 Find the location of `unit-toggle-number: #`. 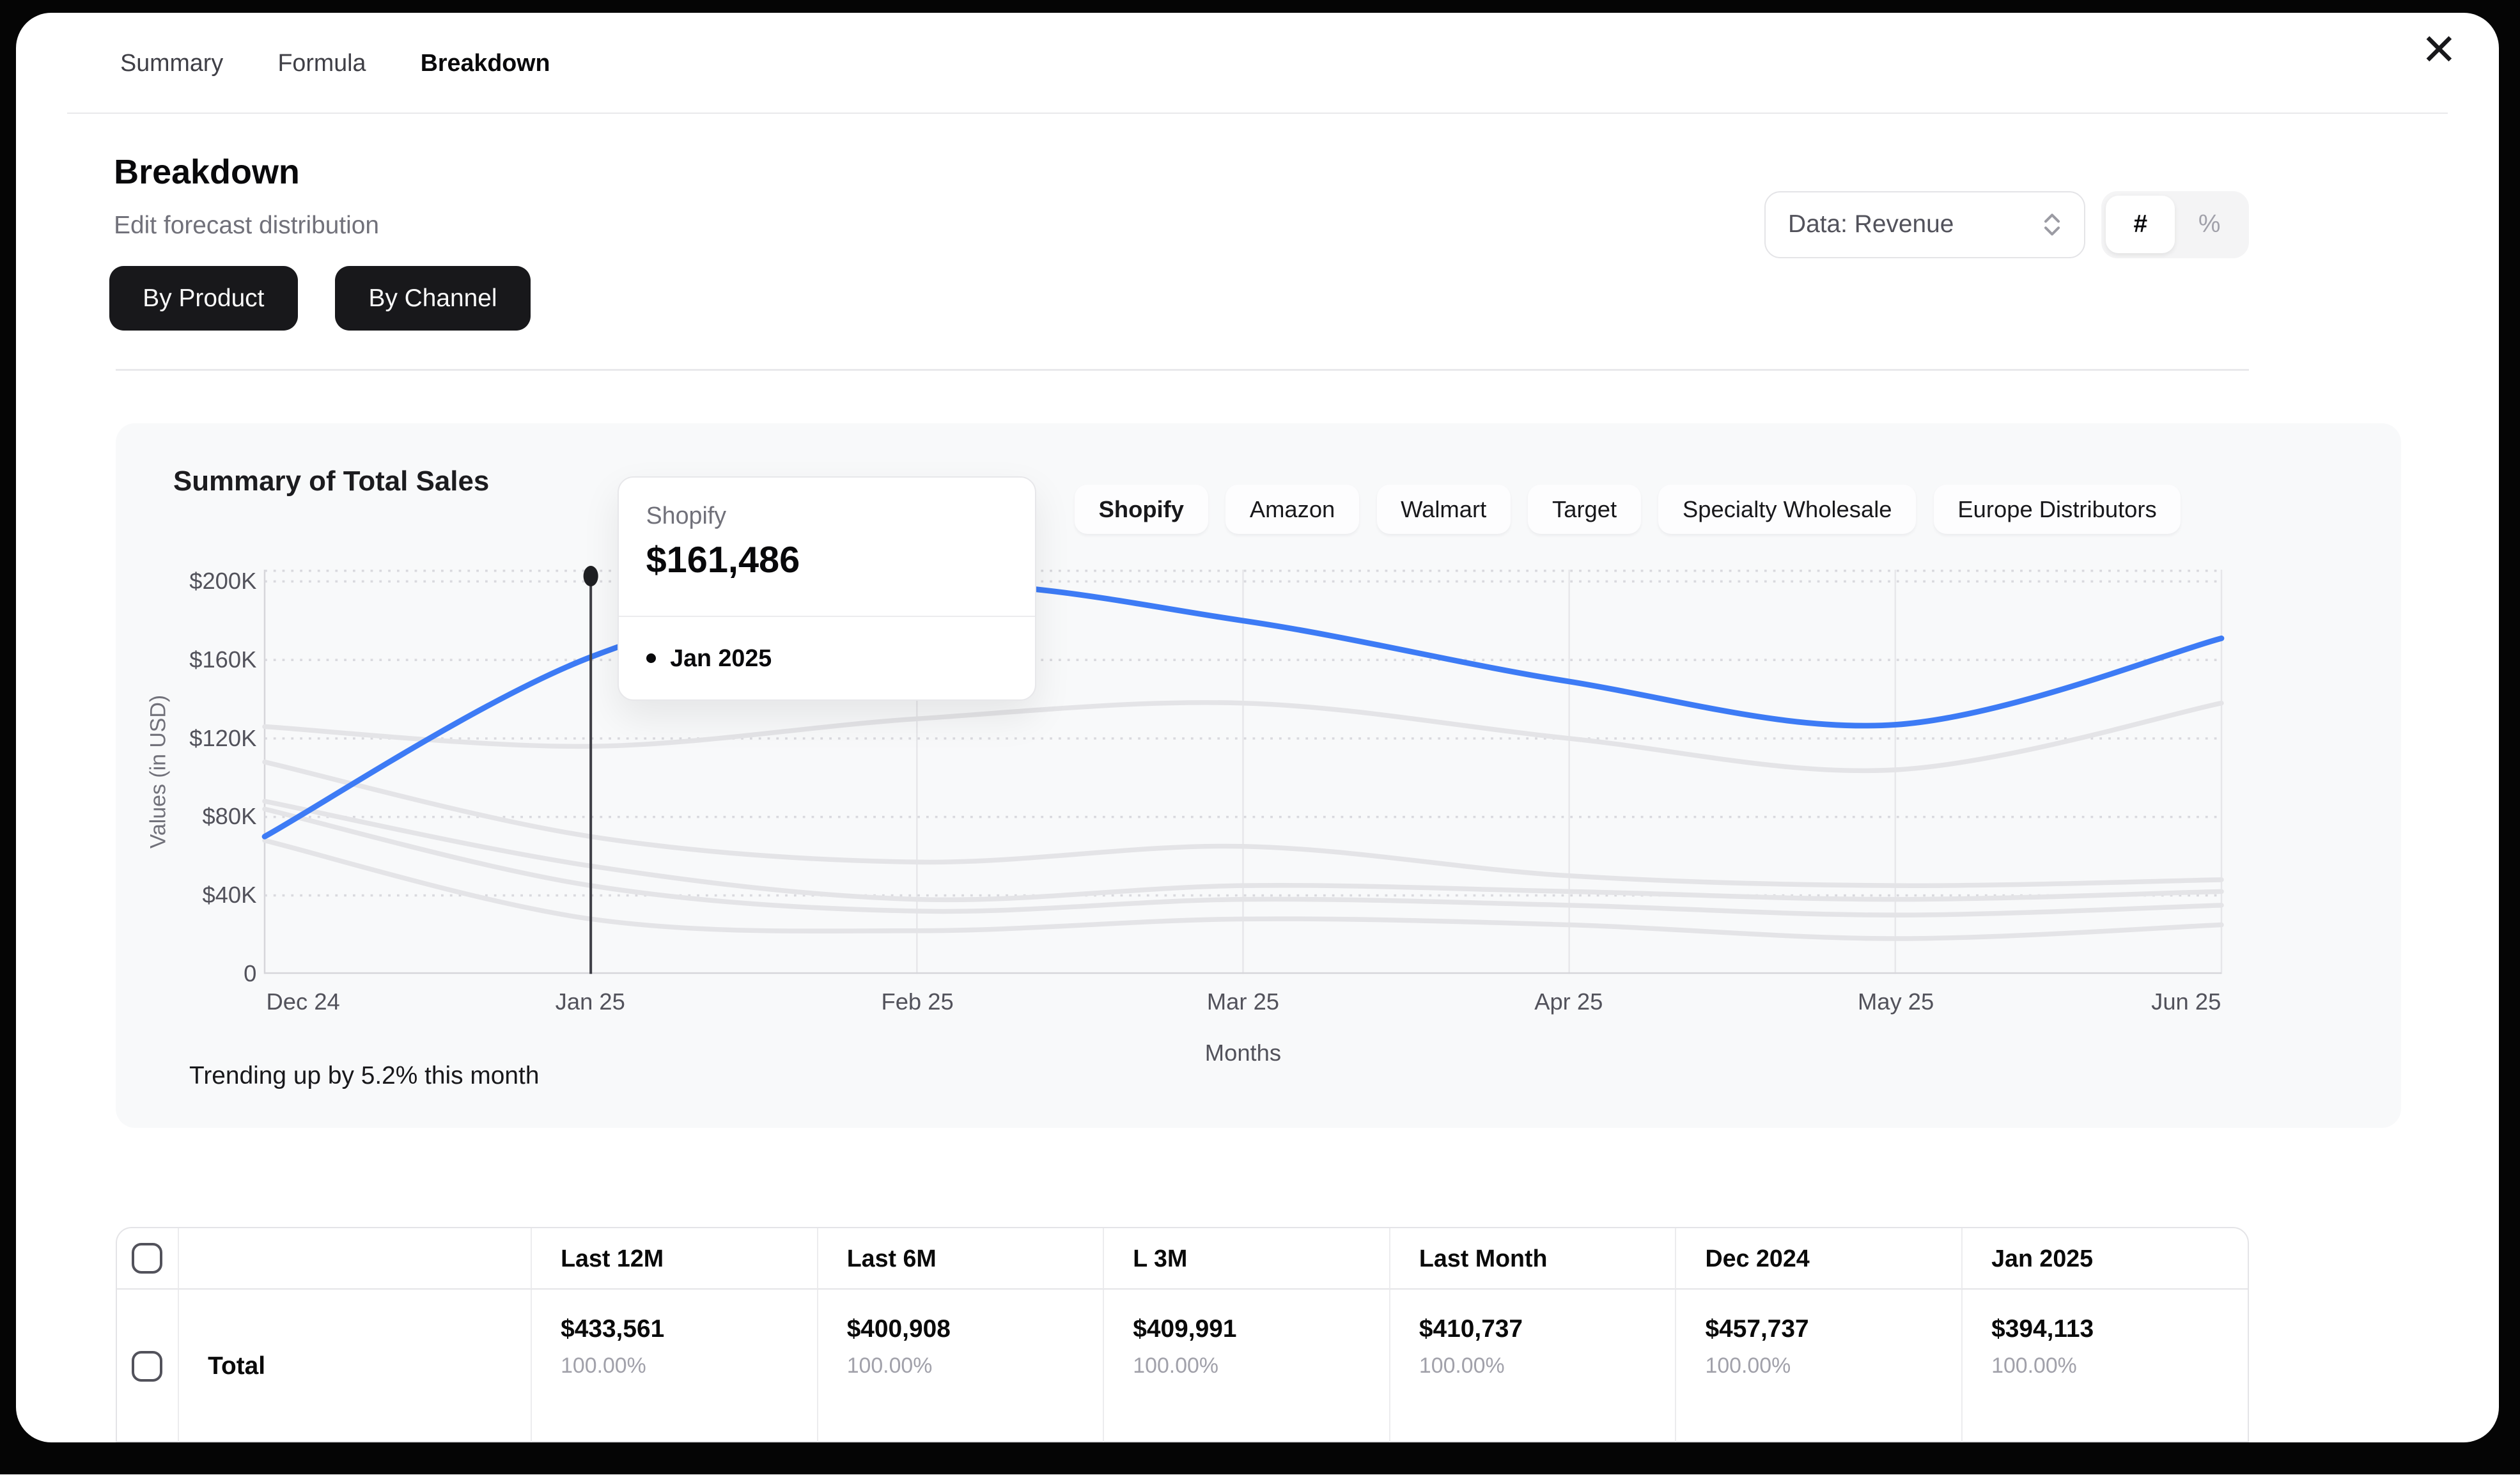

unit-toggle-number: # is located at coordinates (2140, 225).